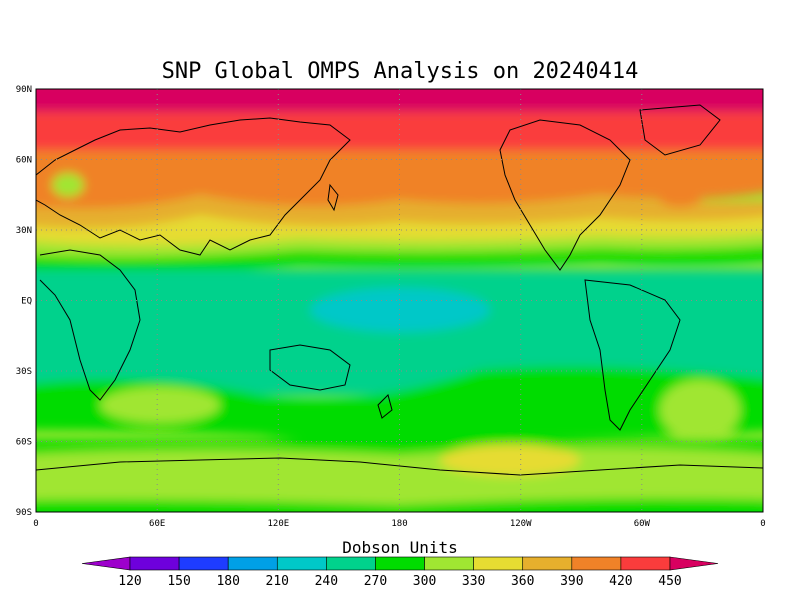 Image resolution: width=800 pixels, height=604 pixels. I want to click on coast-eurasia, so click(193, 186).